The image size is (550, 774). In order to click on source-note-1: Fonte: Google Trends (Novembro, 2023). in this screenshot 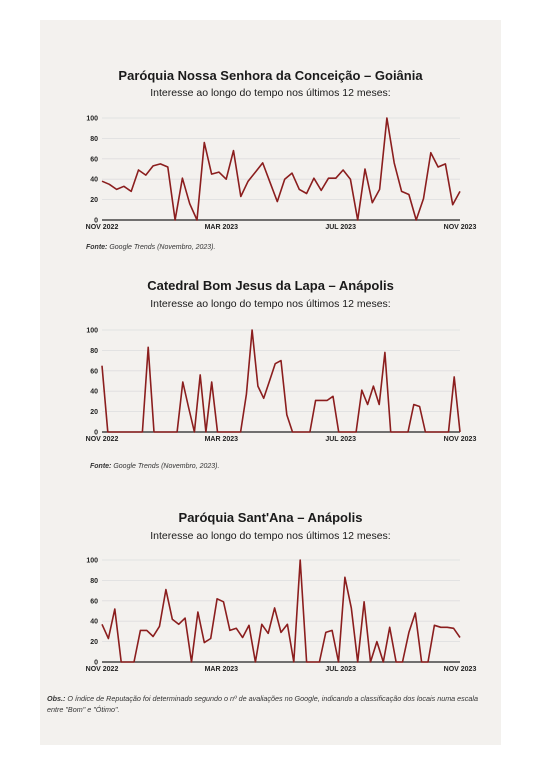, I will do `click(150, 247)`.